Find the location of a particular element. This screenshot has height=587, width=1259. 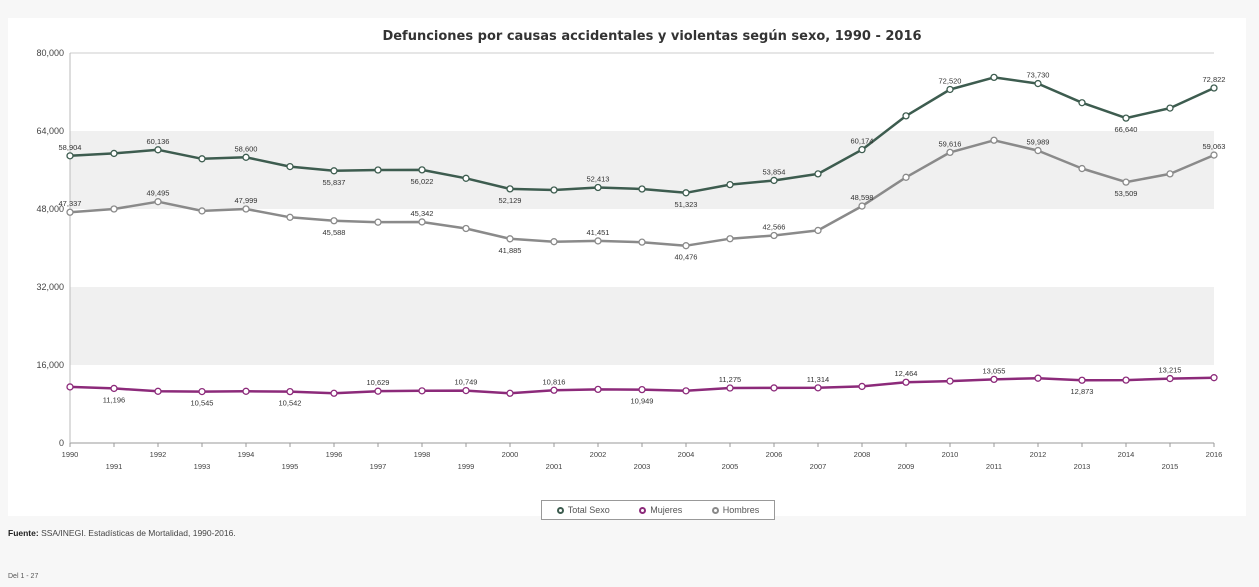

legend-marker-total-icon is located at coordinates (560, 510).